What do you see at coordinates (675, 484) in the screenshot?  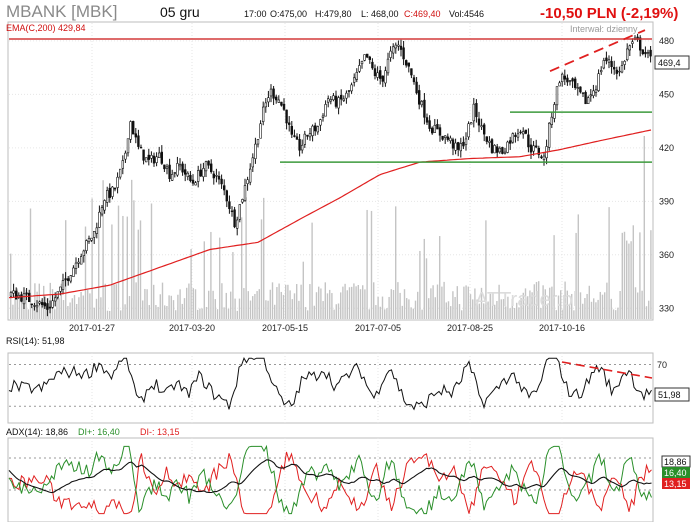 I see `di-minus-value-label: 13,15` at bounding box center [675, 484].